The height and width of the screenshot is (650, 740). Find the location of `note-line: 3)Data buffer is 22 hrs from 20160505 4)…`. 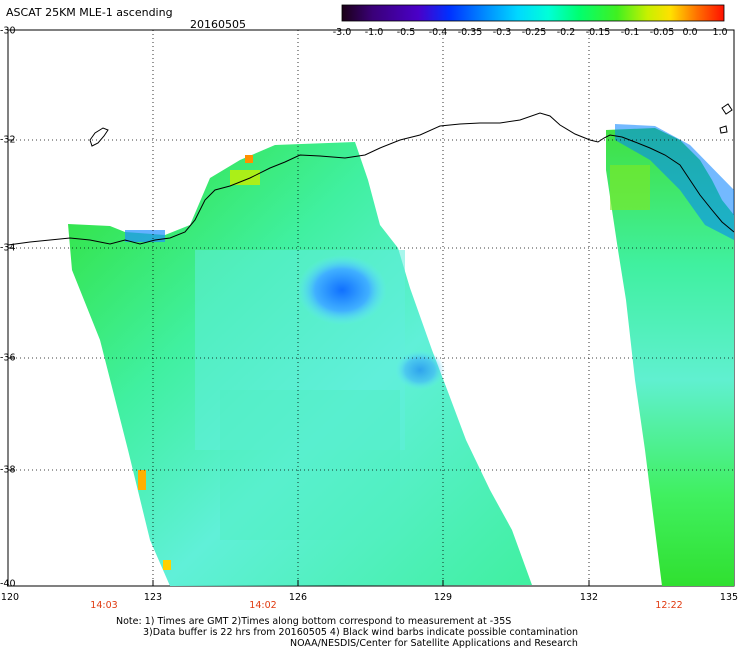

note-line: 3)Data buffer is 22 hrs from 20160505 4)… is located at coordinates (361, 632).